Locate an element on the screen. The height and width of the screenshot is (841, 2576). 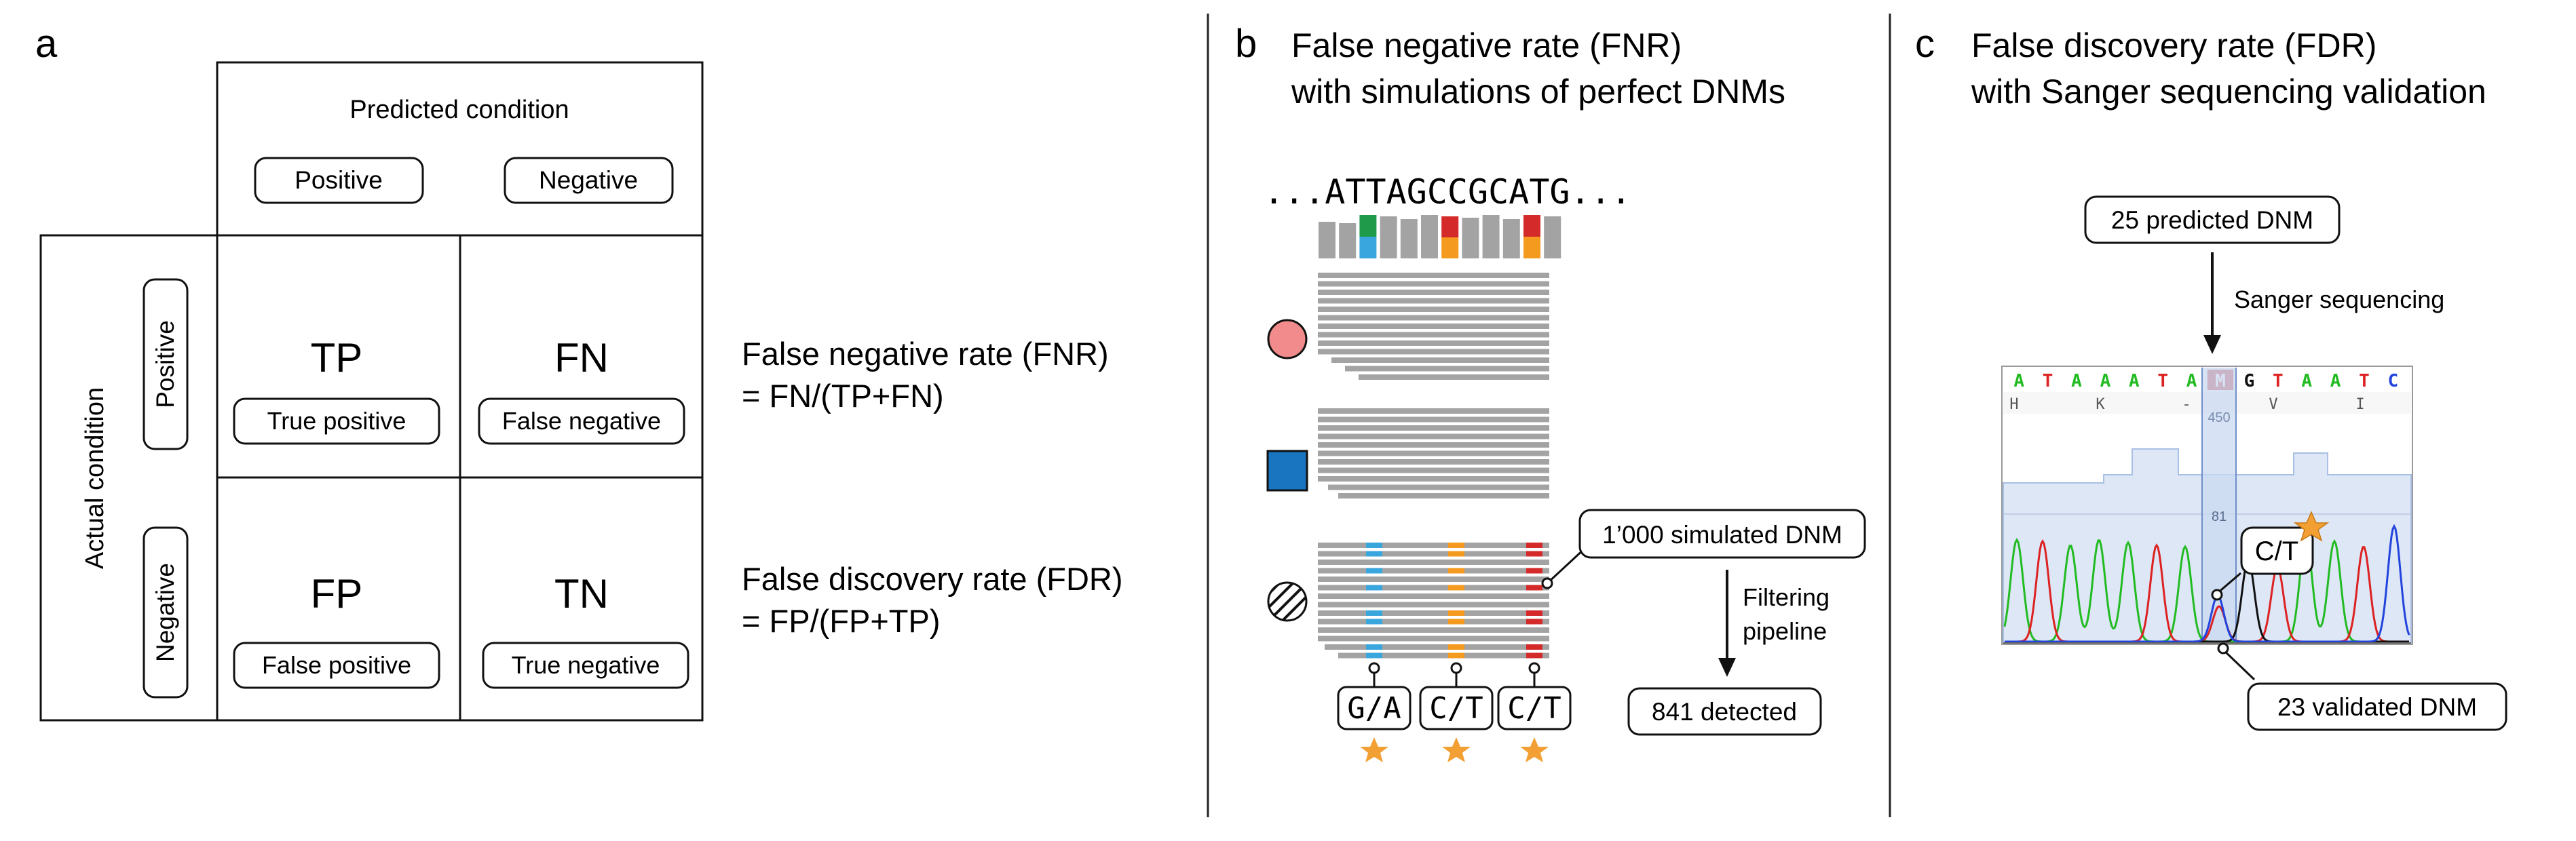
fn-label: False negative is located at coordinates (581, 421).